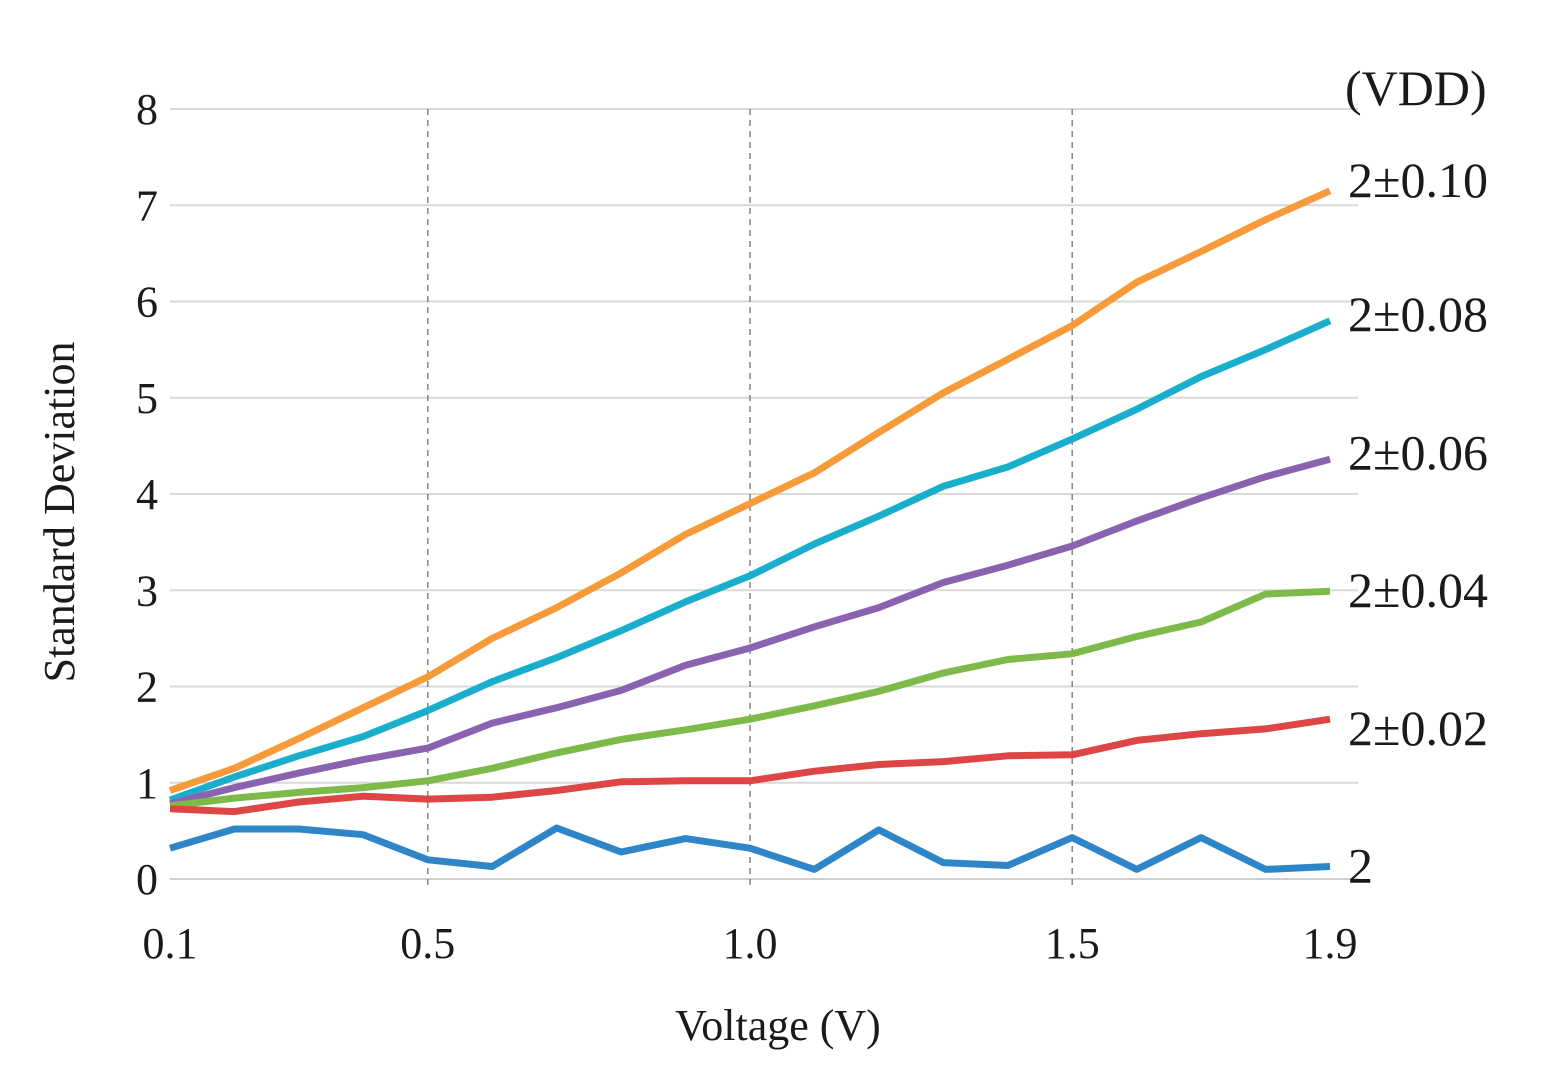 The image size is (1564, 1086). What do you see at coordinates (147, 687) in the screenshot?
I see `y-tick-label: 2` at bounding box center [147, 687].